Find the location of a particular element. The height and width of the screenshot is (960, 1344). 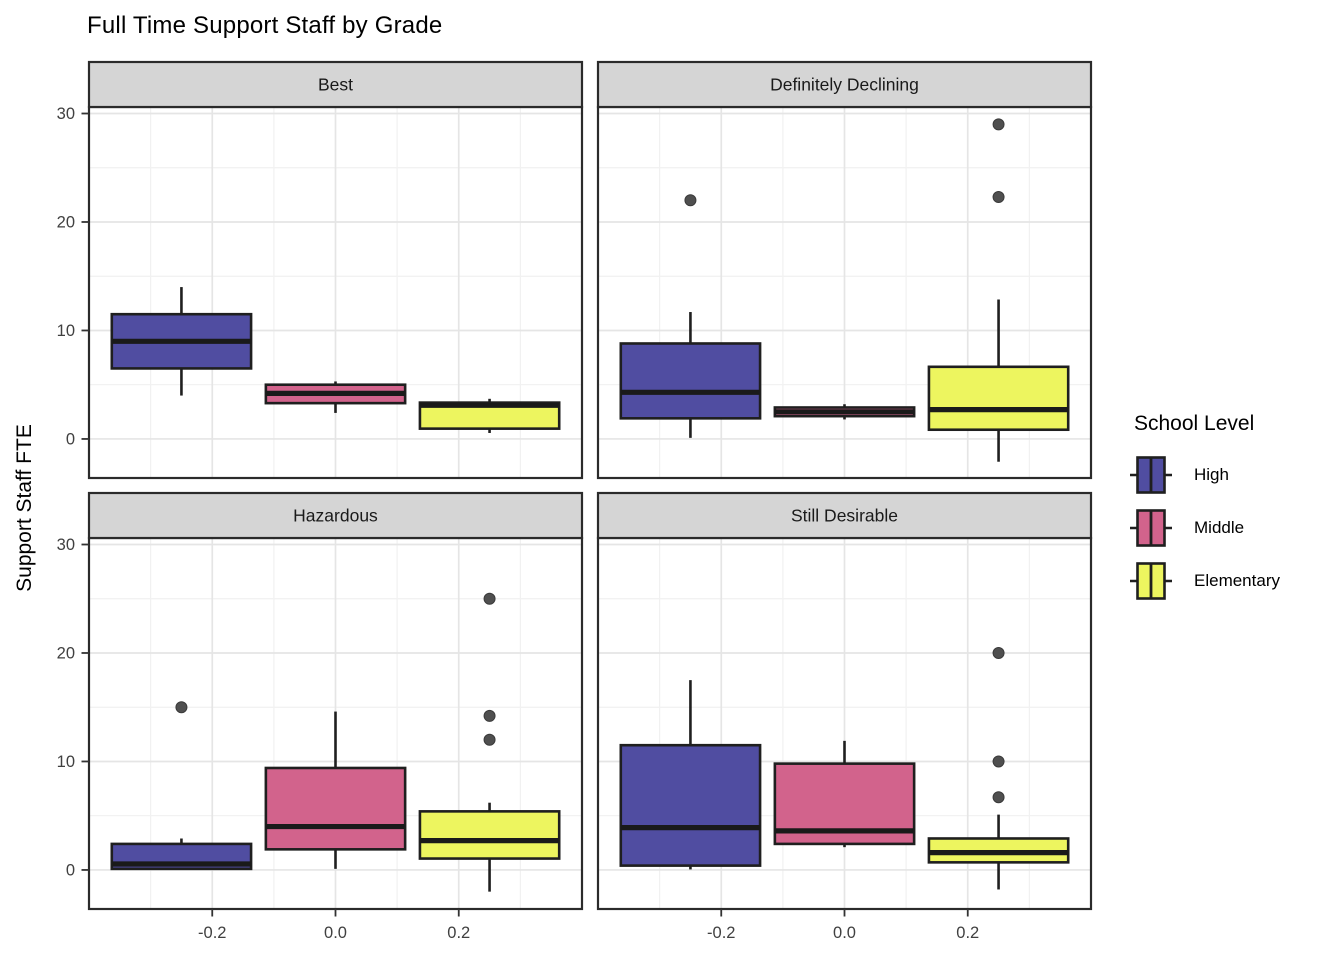

legend: School Level High Middle Elementary is located at coordinates (1231, 512).